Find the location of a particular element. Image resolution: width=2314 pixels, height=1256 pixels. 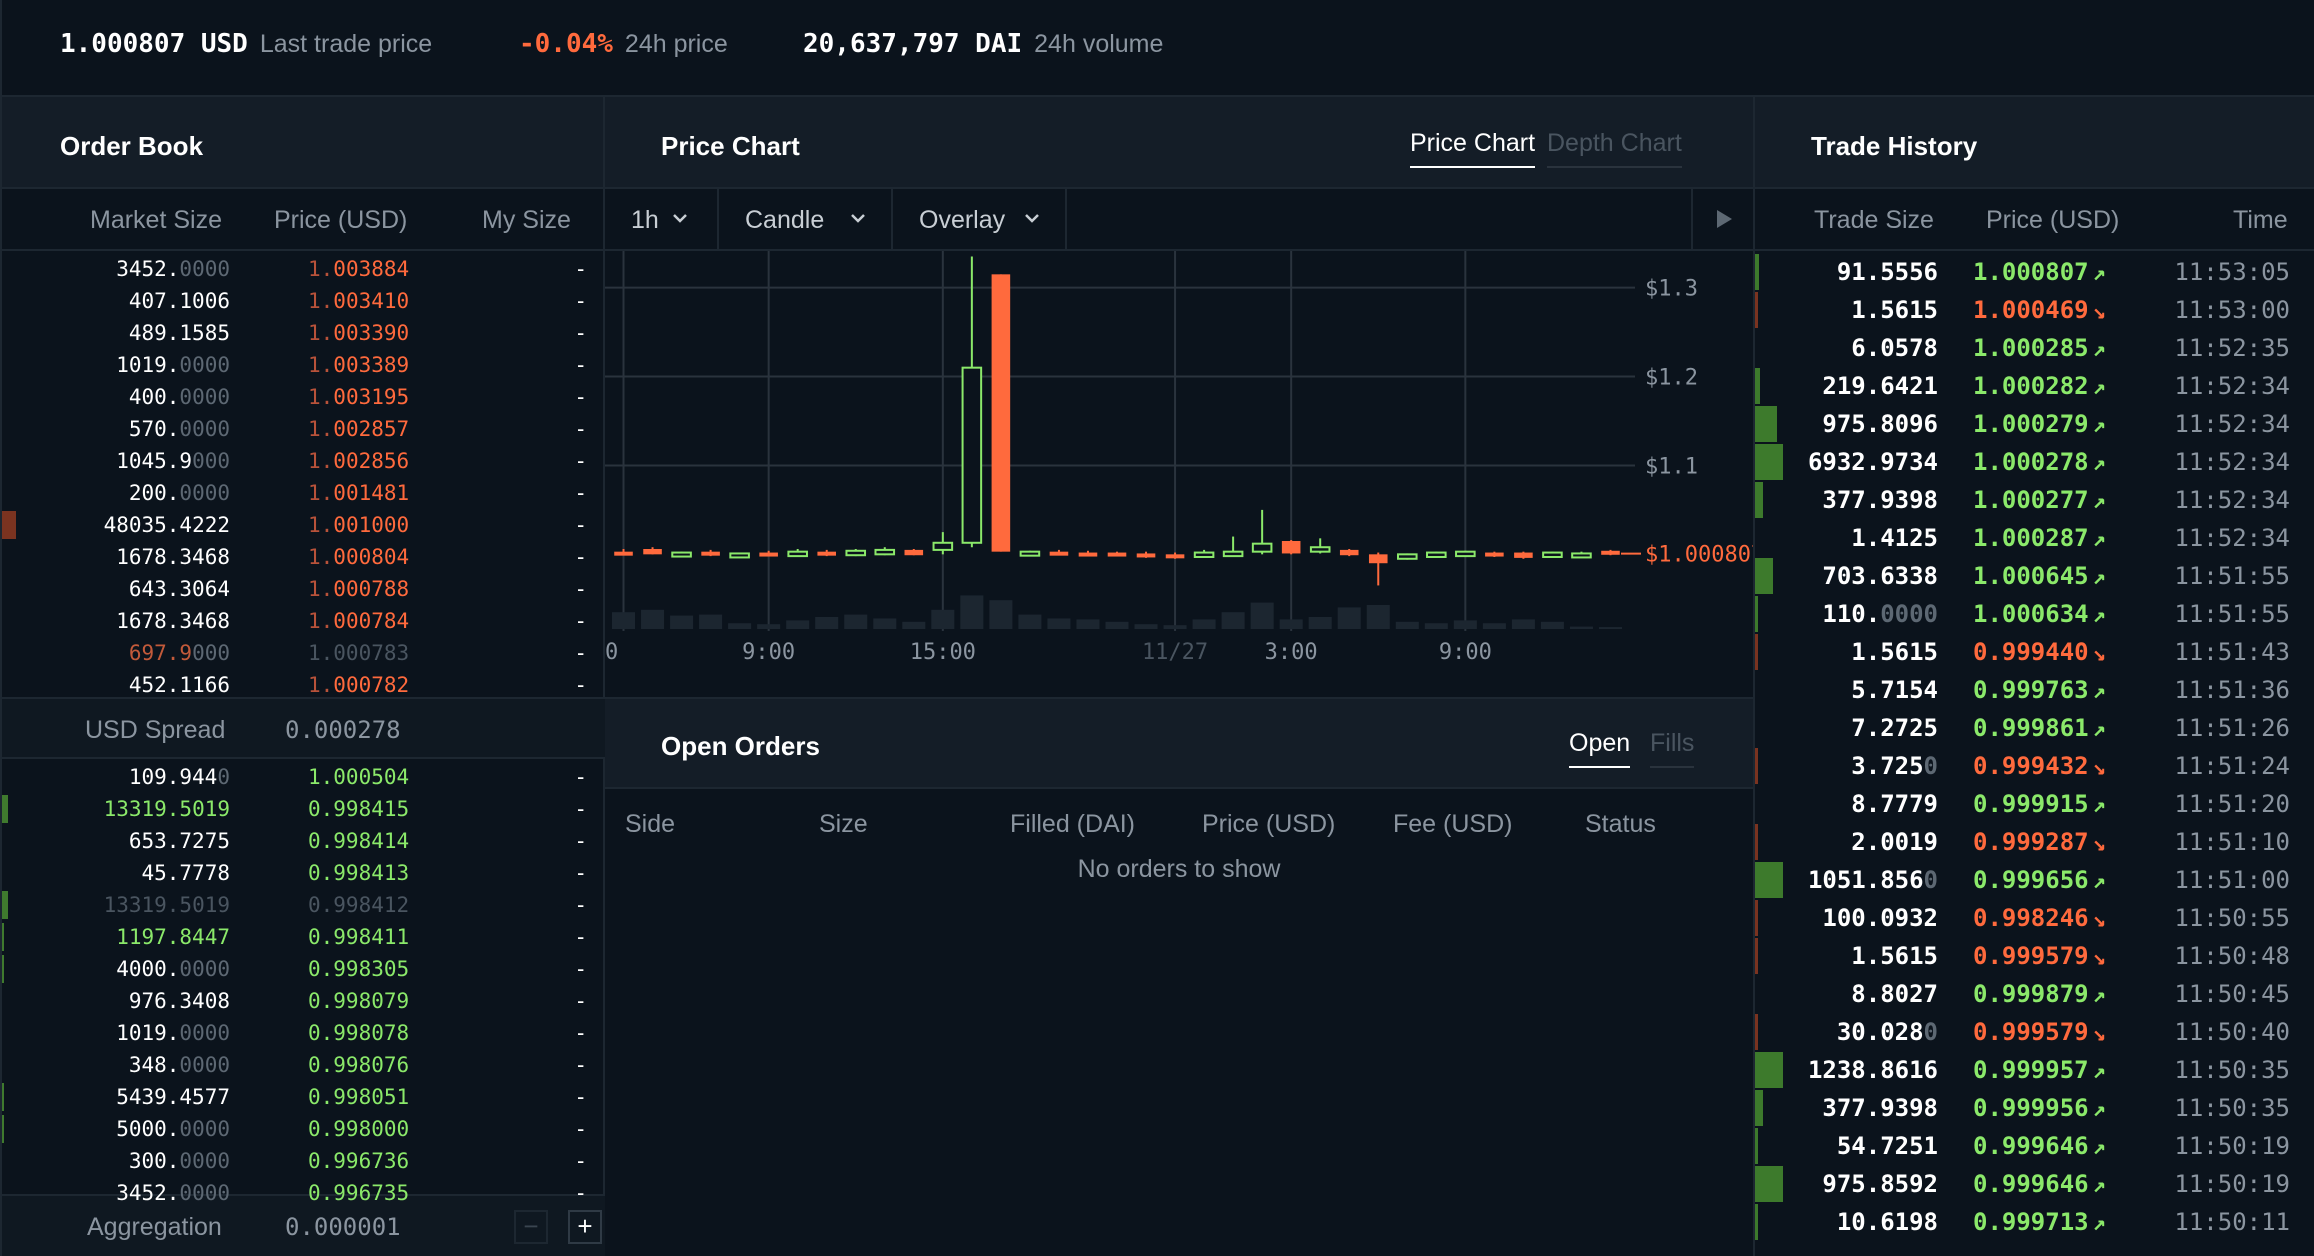

bid-size: 348.0000 is located at coordinates (179, 1065).